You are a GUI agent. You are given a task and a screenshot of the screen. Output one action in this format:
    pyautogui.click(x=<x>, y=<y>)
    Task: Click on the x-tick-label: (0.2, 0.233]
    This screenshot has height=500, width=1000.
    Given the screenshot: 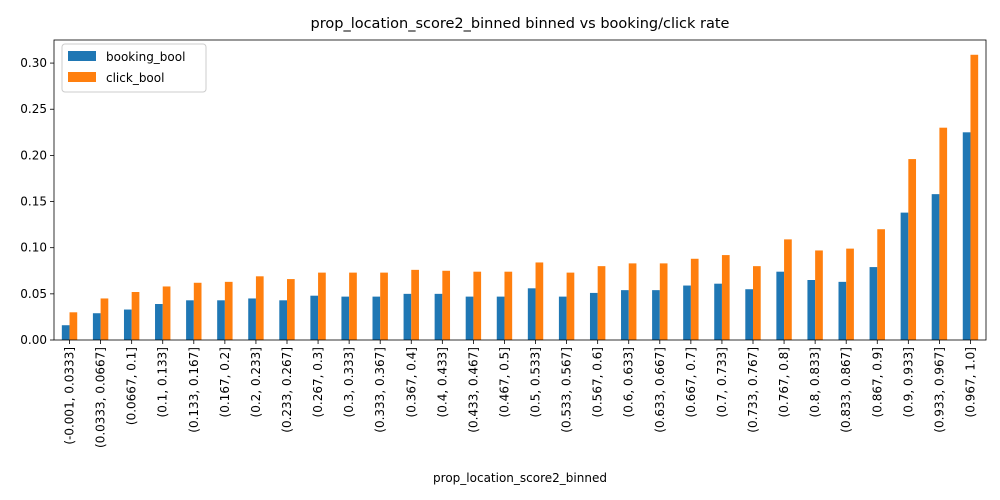 What is the action you would take?
    pyautogui.click(x=256, y=382)
    